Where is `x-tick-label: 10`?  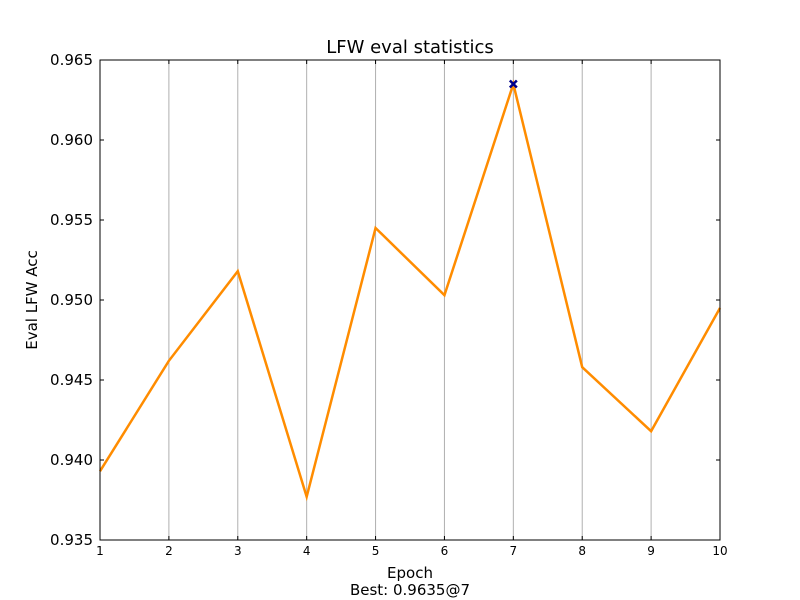
x-tick-label: 10 is located at coordinates (719, 551).